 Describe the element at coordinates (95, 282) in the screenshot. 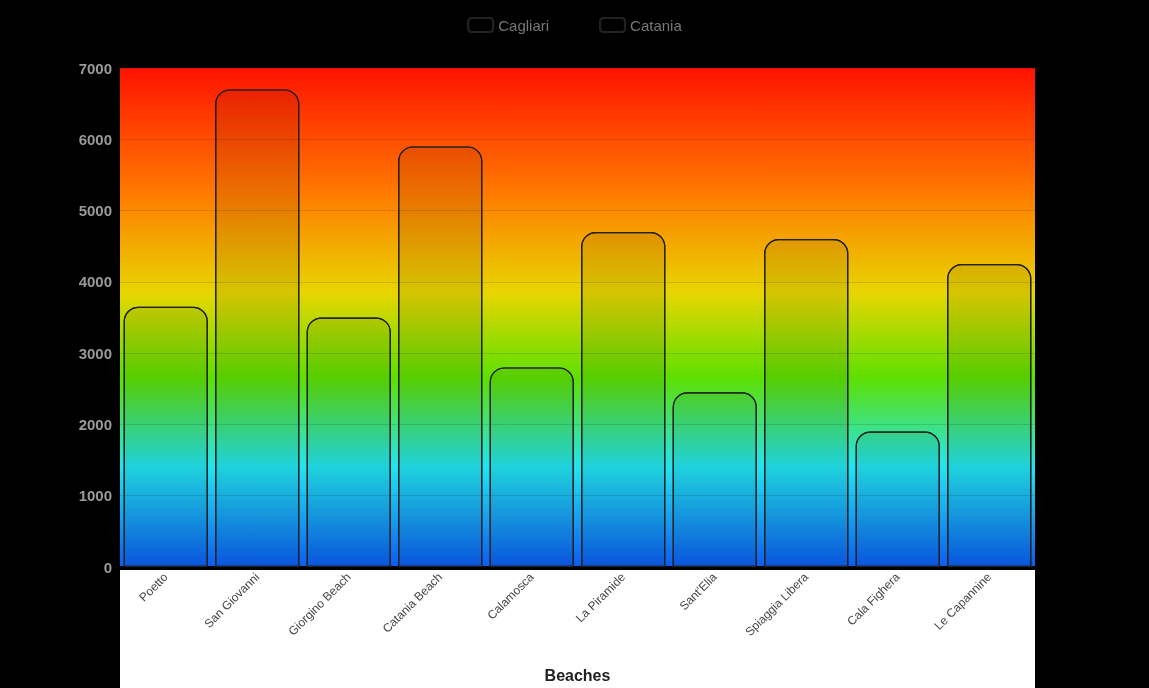

I see `y-tick-label: 4000` at that location.